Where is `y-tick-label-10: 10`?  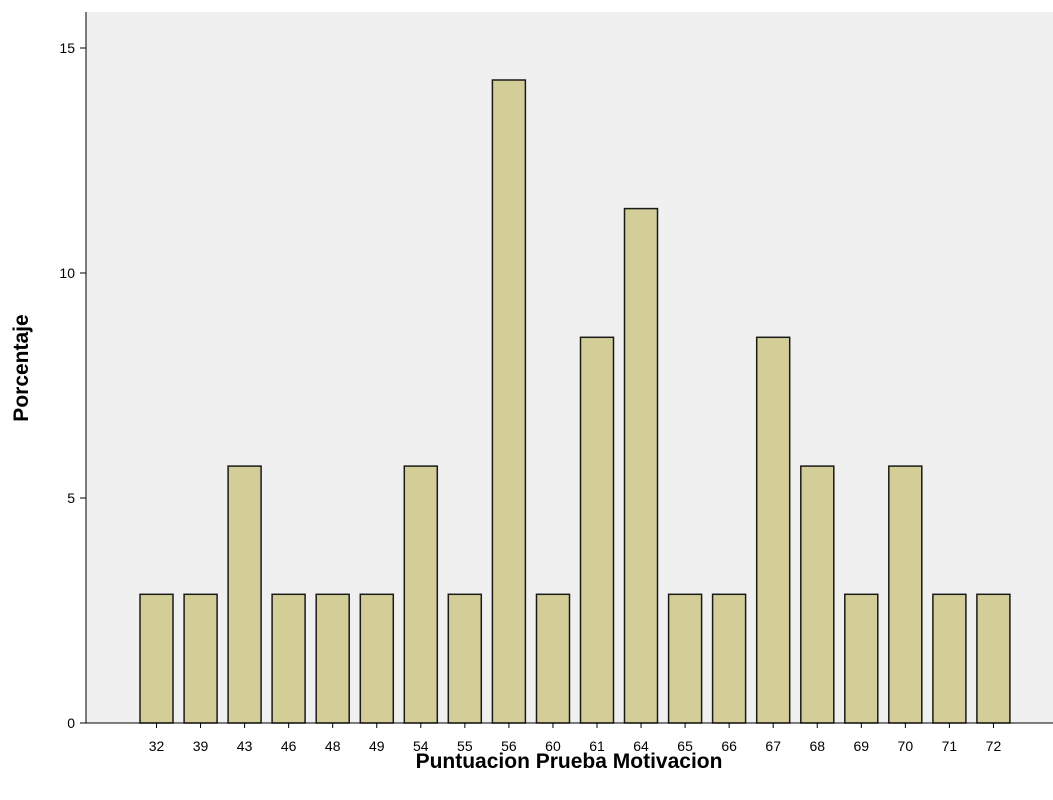 y-tick-label-10: 10 is located at coordinates (67, 273).